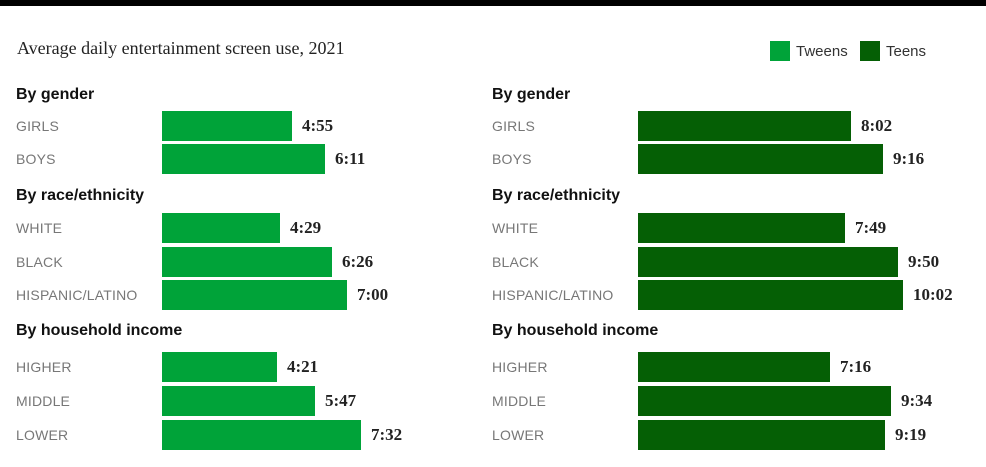 This screenshot has width=986, height=467. What do you see at coordinates (493, 3) in the screenshot?
I see `top-border` at bounding box center [493, 3].